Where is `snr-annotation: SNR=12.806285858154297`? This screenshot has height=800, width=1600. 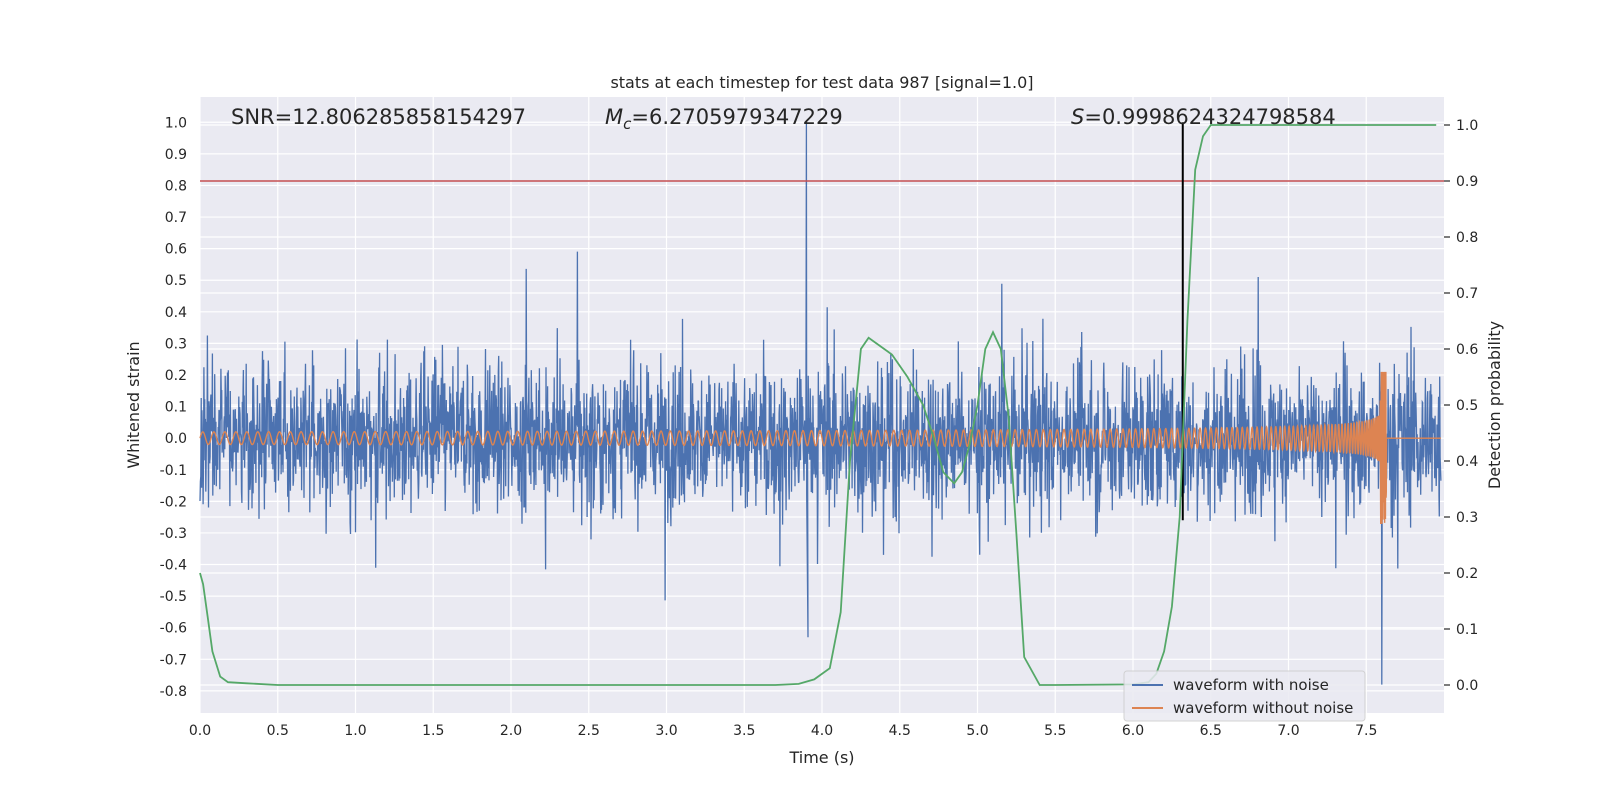 snr-annotation: SNR=12.806285858154297 is located at coordinates (378, 117).